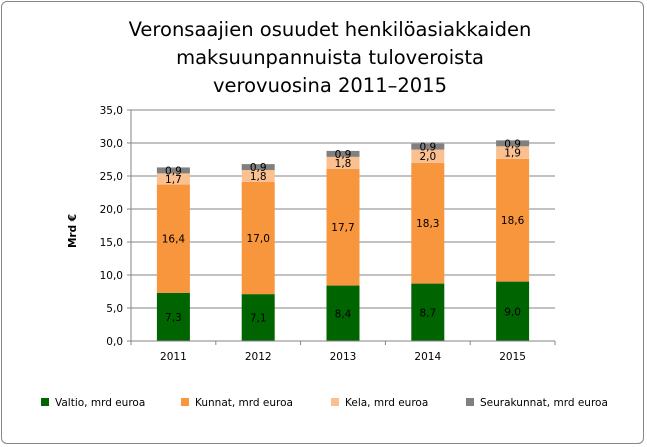 This screenshot has width=647, height=447. I want to click on data-label: 8,7, so click(427, 313).